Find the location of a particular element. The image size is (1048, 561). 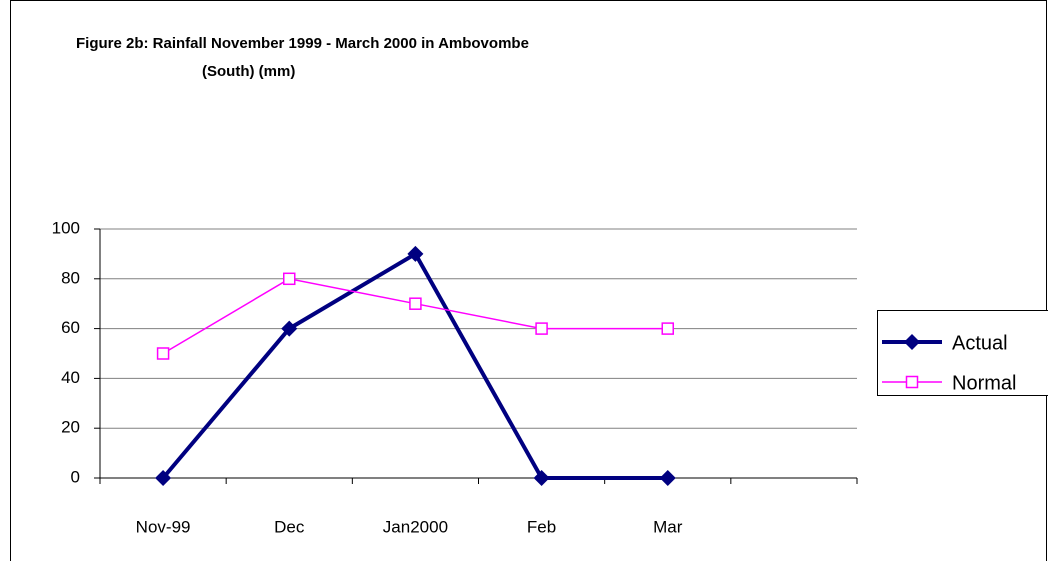

x-tick-label: Nov-99 is located at coordinates (163, 526).